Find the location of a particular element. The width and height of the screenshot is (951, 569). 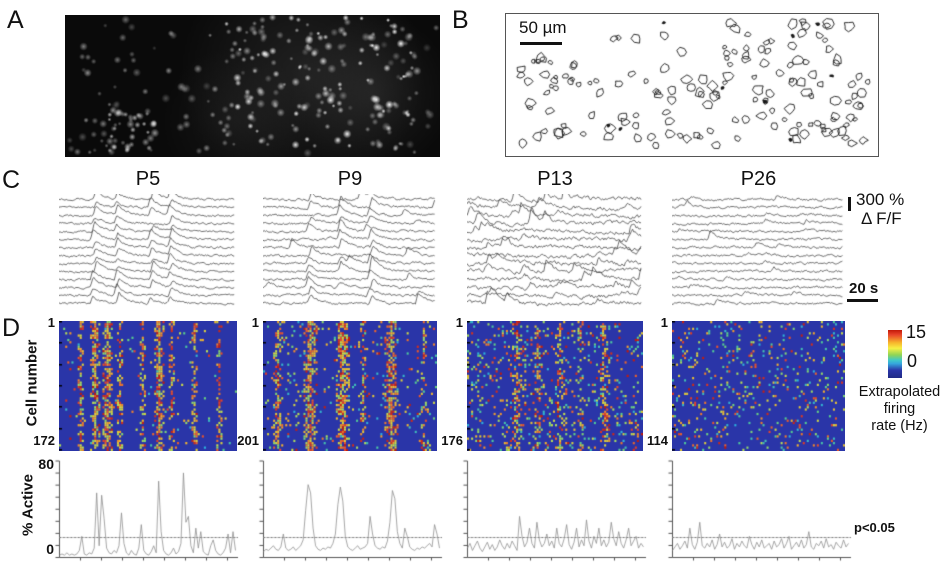

colorbar-title: Extrapolated firing rate (Hz) is located at coordinates (899, 409).